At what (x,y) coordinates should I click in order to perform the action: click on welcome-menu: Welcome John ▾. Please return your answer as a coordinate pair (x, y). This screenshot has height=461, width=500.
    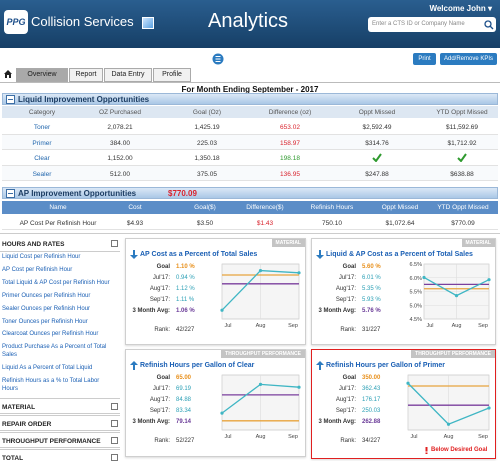
    Looking at the image, I should click on (460, 8).